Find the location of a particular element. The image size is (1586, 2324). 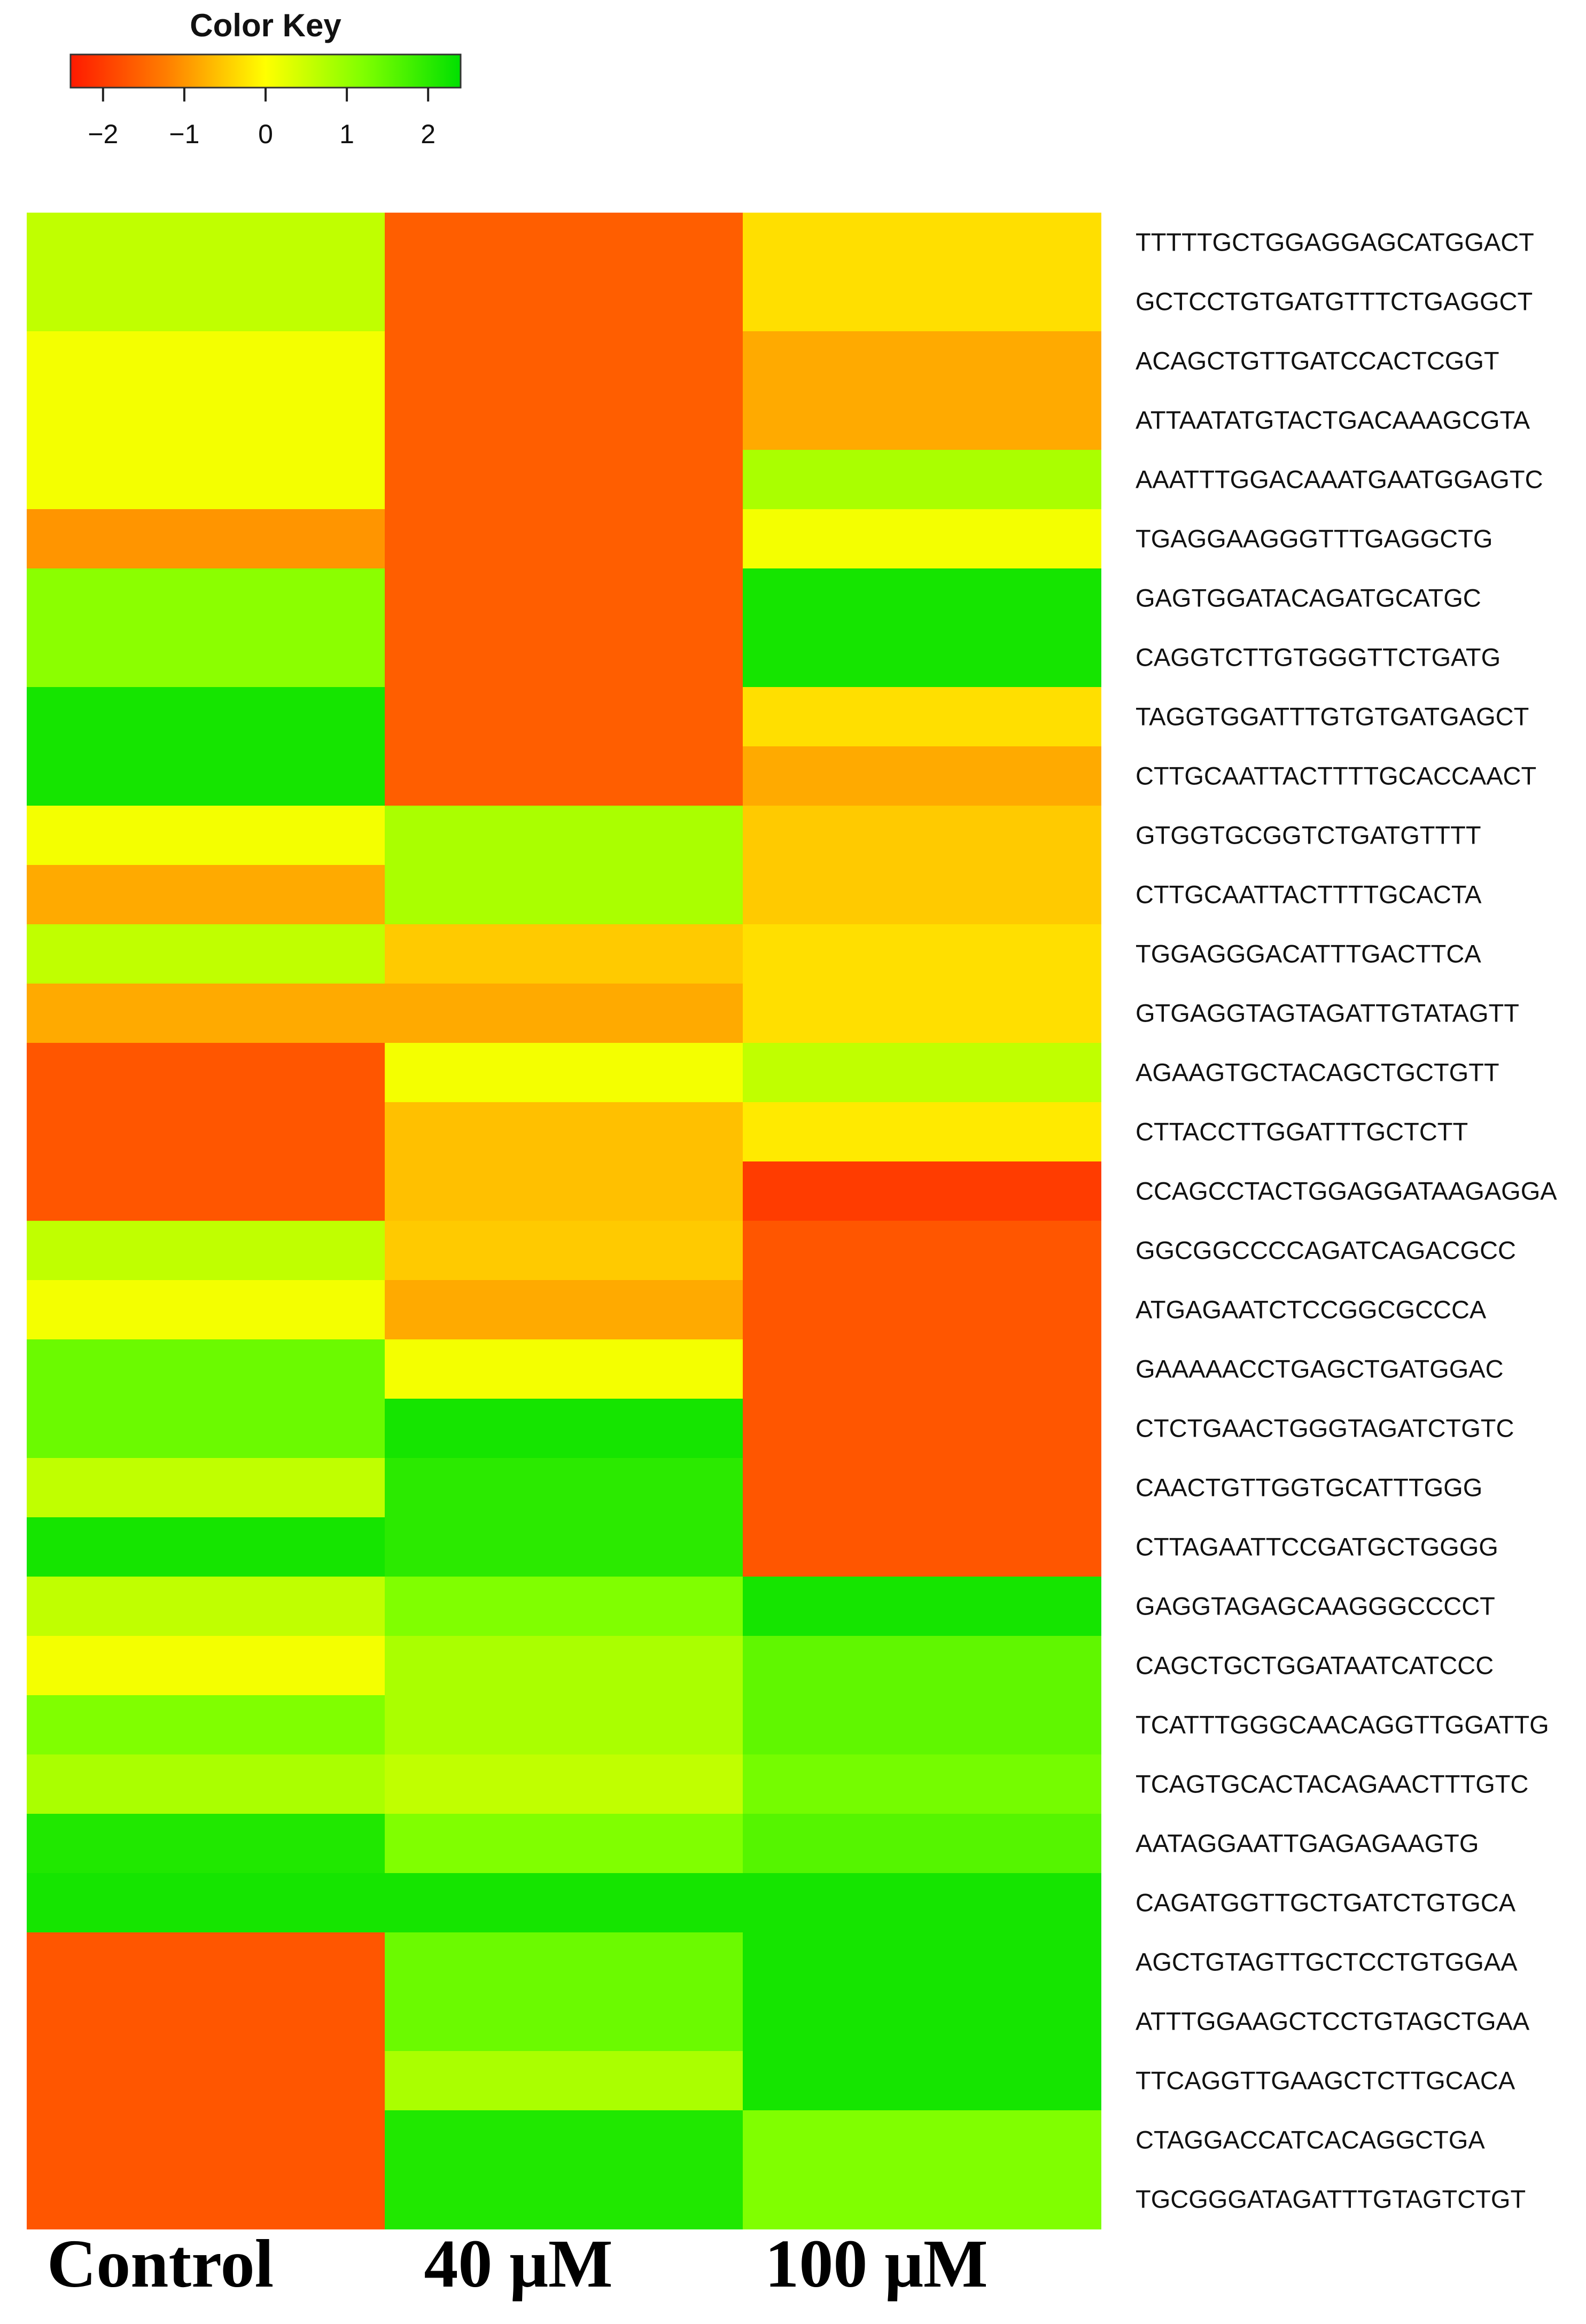

color-key-tick-label: −2 is located at coordinates (103, 134).